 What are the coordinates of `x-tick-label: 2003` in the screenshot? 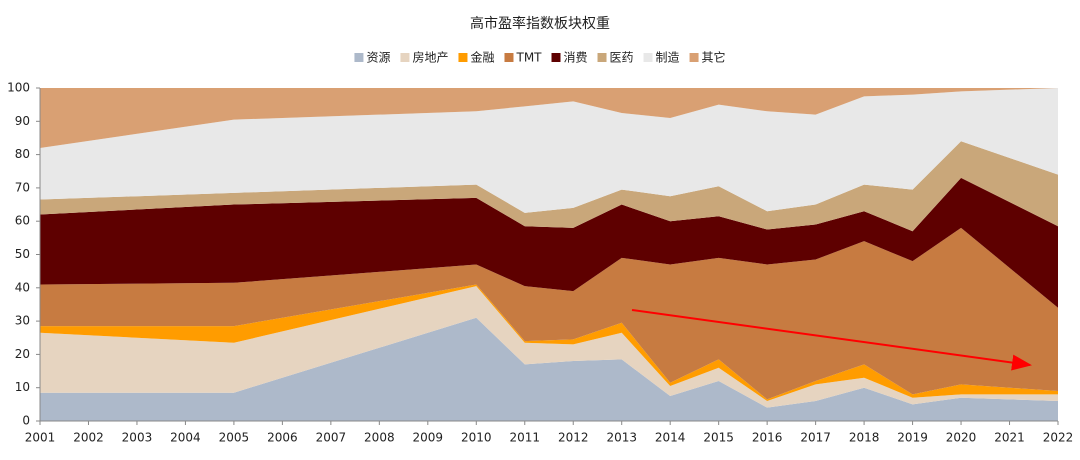 It's located at (137, 438).